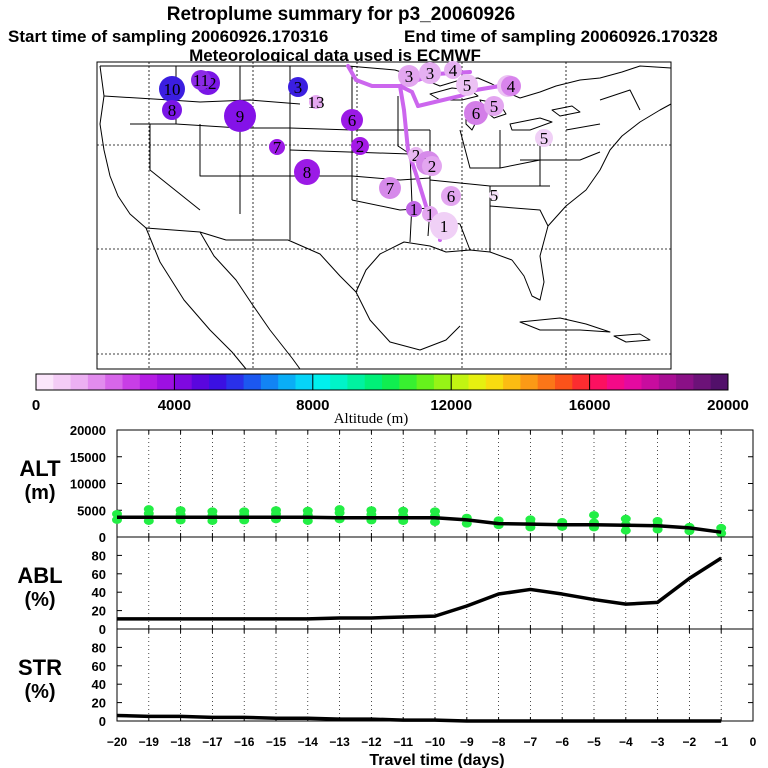 The image size is (768, 768). What do you see at coordinates (149, 742) in the screenshot?
I see `x-tick-label: −19` at bounding box center [149, 742].